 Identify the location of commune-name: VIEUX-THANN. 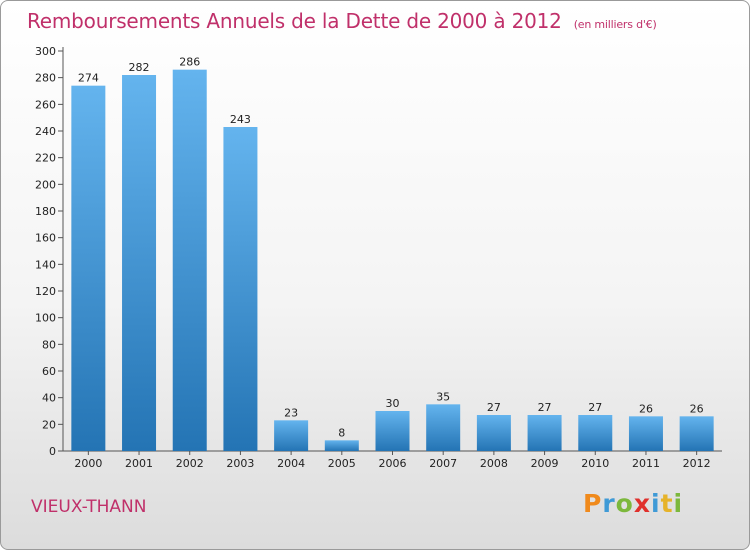
(89, 507).